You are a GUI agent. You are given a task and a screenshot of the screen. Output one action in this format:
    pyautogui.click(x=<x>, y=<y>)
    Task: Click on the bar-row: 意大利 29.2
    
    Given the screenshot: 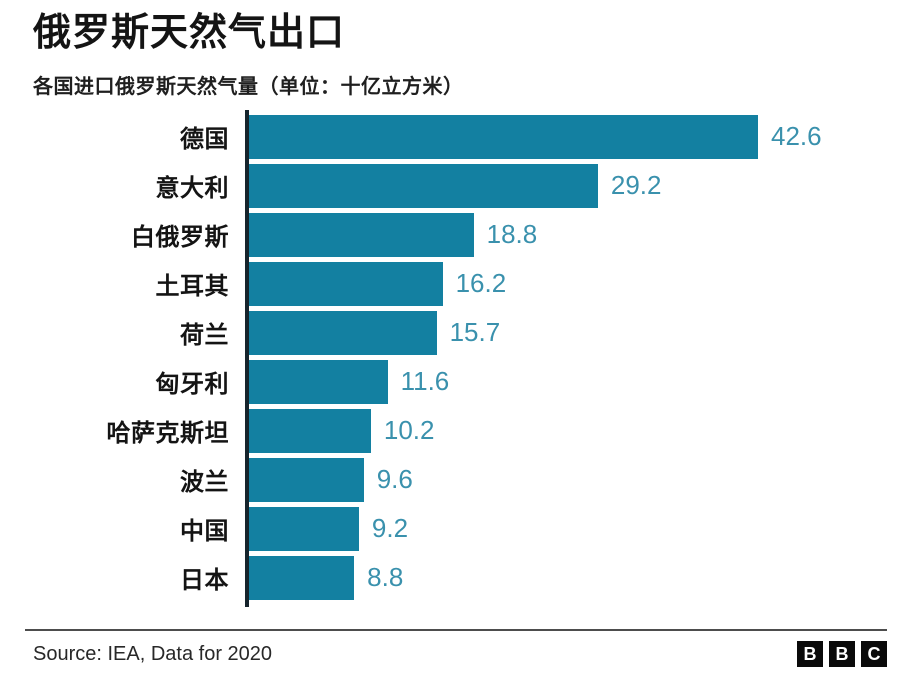 What is the action you would take?
    pyautogui.click(x=453, y=185)
    